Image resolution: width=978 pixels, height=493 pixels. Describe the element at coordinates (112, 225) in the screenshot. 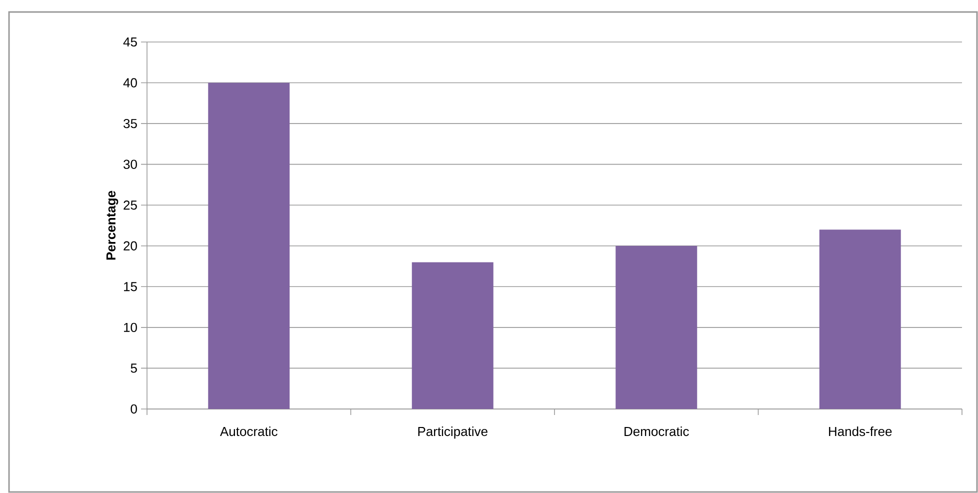

I see `y-axis-title: Percentage` at that location.